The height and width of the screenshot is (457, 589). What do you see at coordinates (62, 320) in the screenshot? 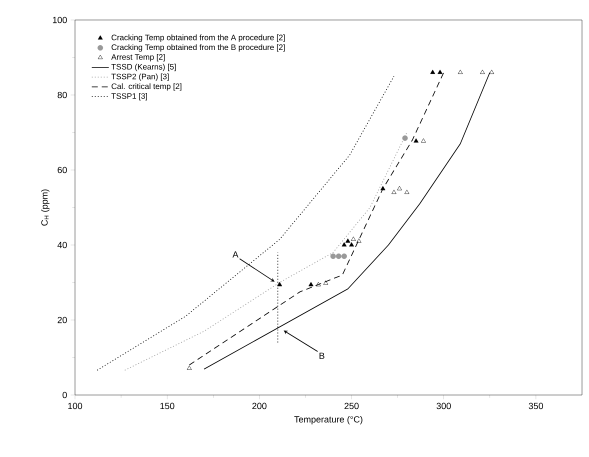
I see `y-tick-label: 20` at bounding box center [62, 320].